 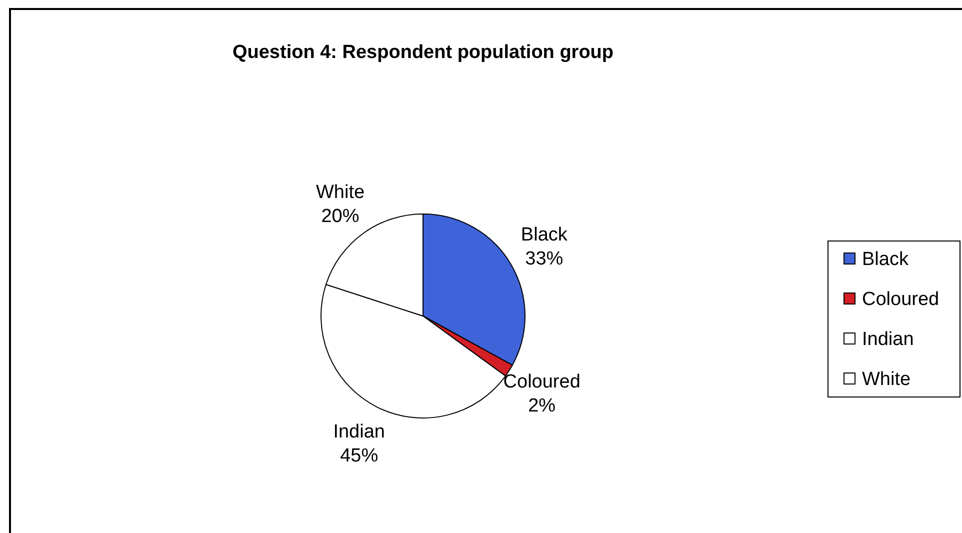 I want to click on slice-label: Coloured, so click(x=541, y=381).